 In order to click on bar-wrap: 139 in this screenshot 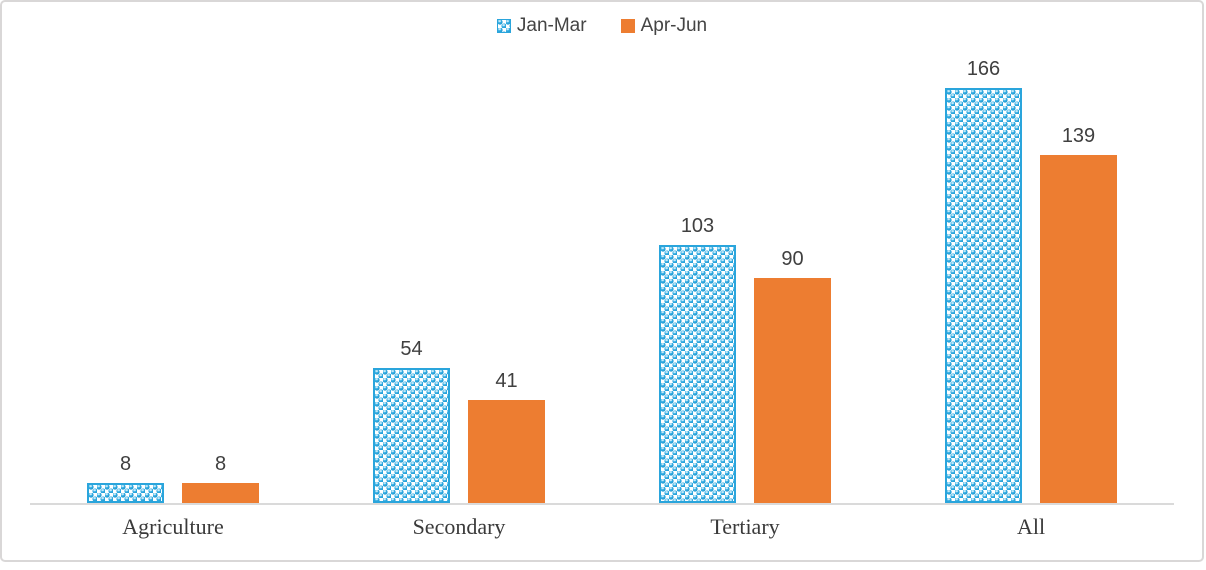, I will do `click(1078, 314)`.